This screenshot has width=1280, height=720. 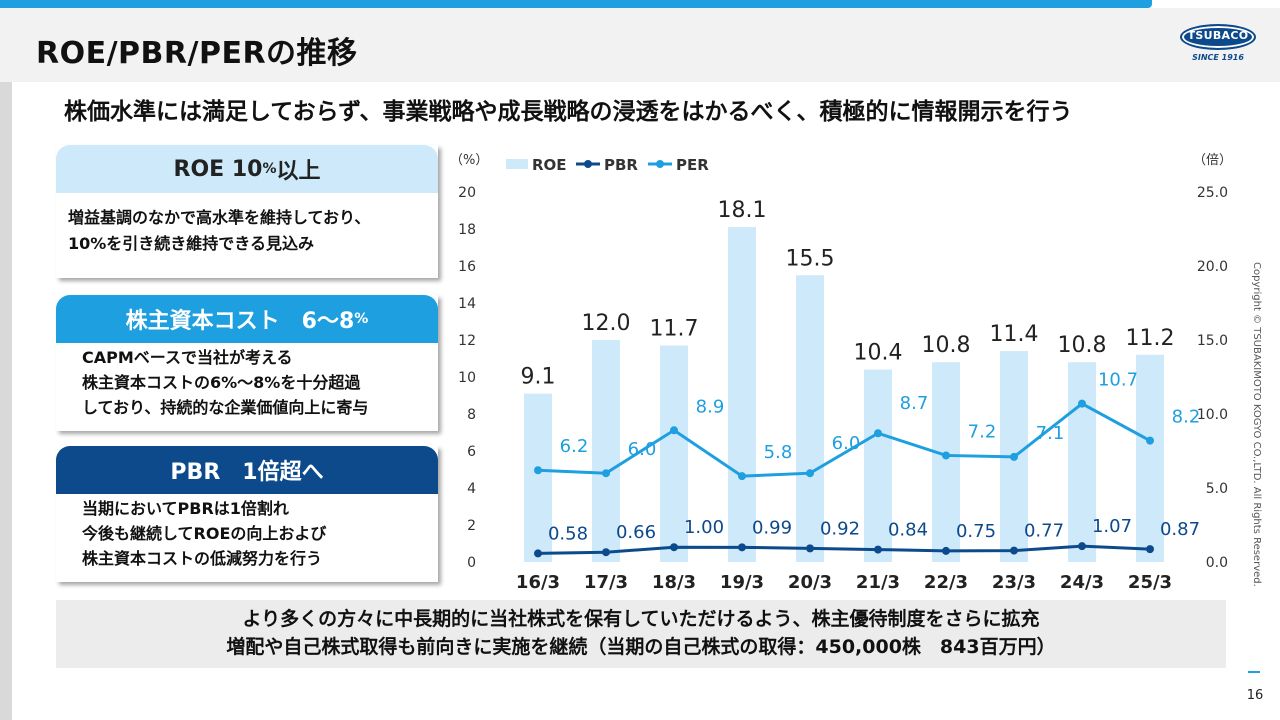 I want to click on right-axis-tick: 25.0, so click(x=1212, y=193).